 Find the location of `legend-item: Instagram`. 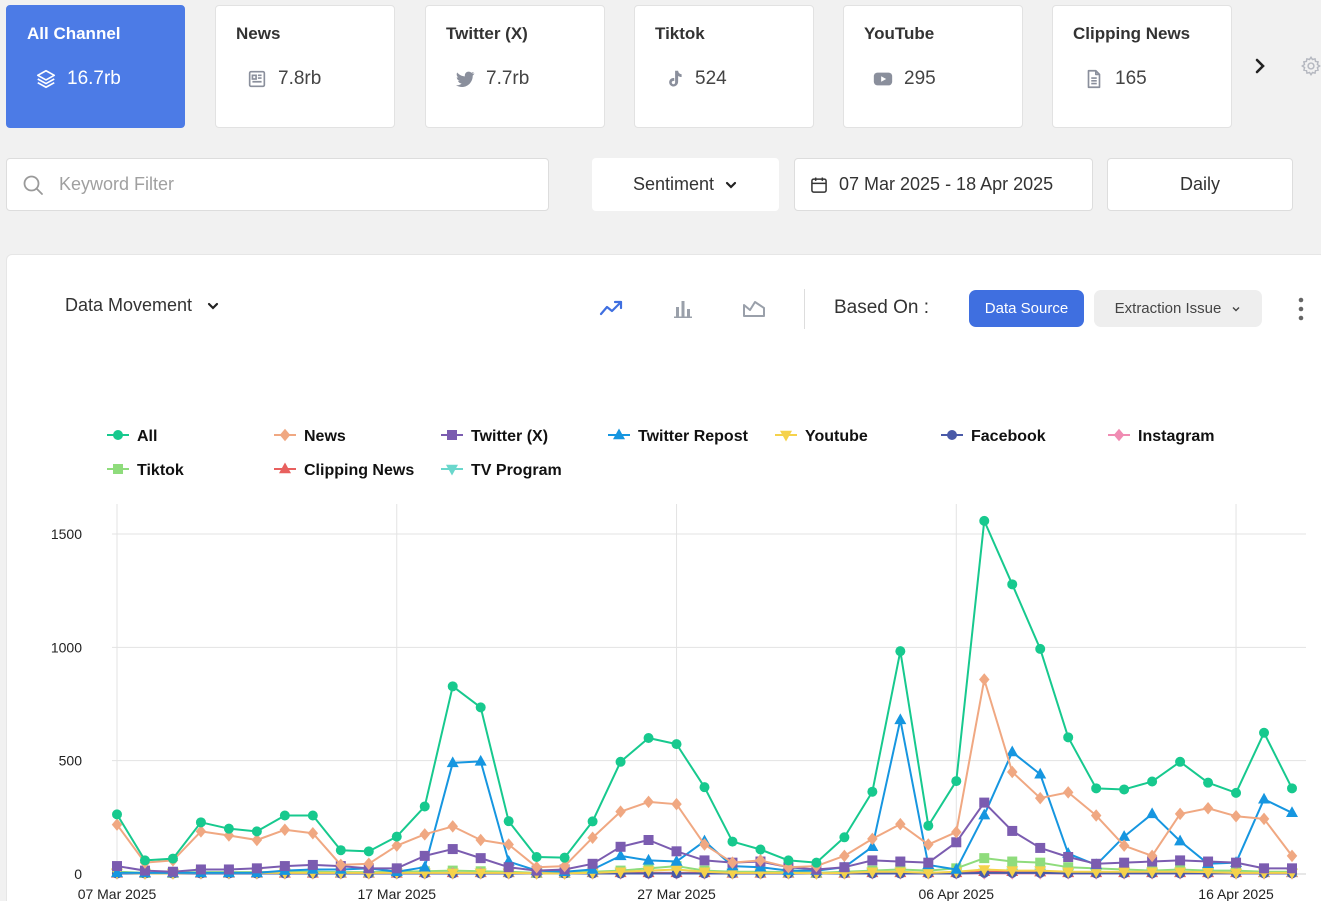

legend-item: Instagram is located at coordinates (1161, 436).